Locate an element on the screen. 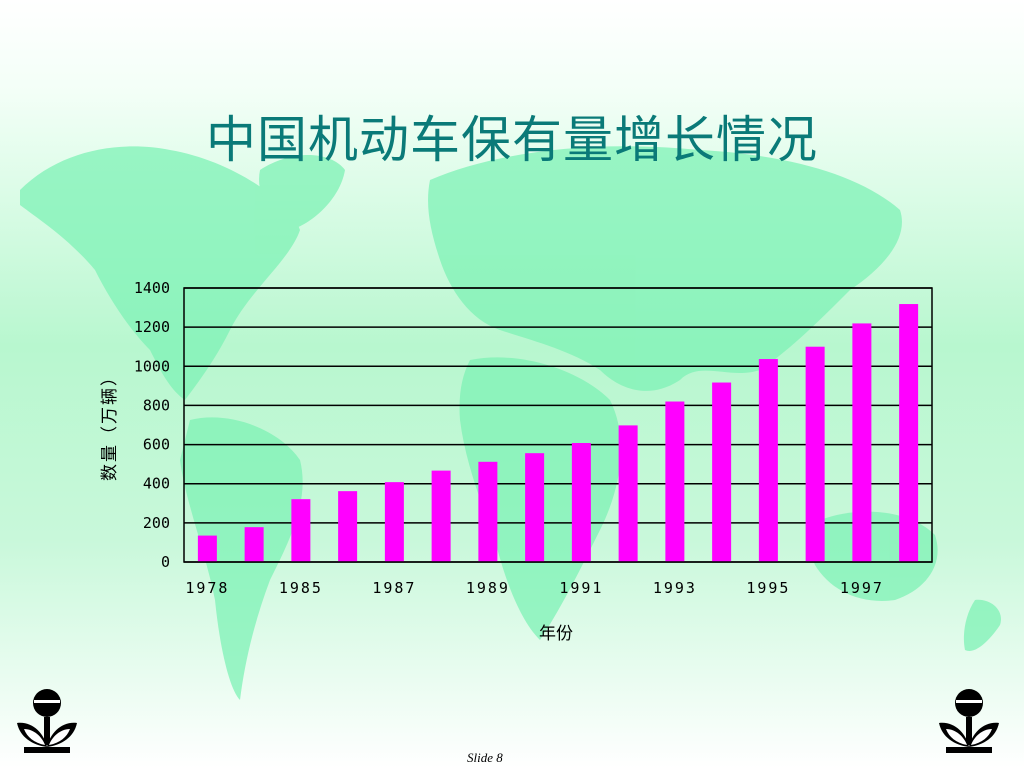  bar-1993 is located at coordinates (675, 481).